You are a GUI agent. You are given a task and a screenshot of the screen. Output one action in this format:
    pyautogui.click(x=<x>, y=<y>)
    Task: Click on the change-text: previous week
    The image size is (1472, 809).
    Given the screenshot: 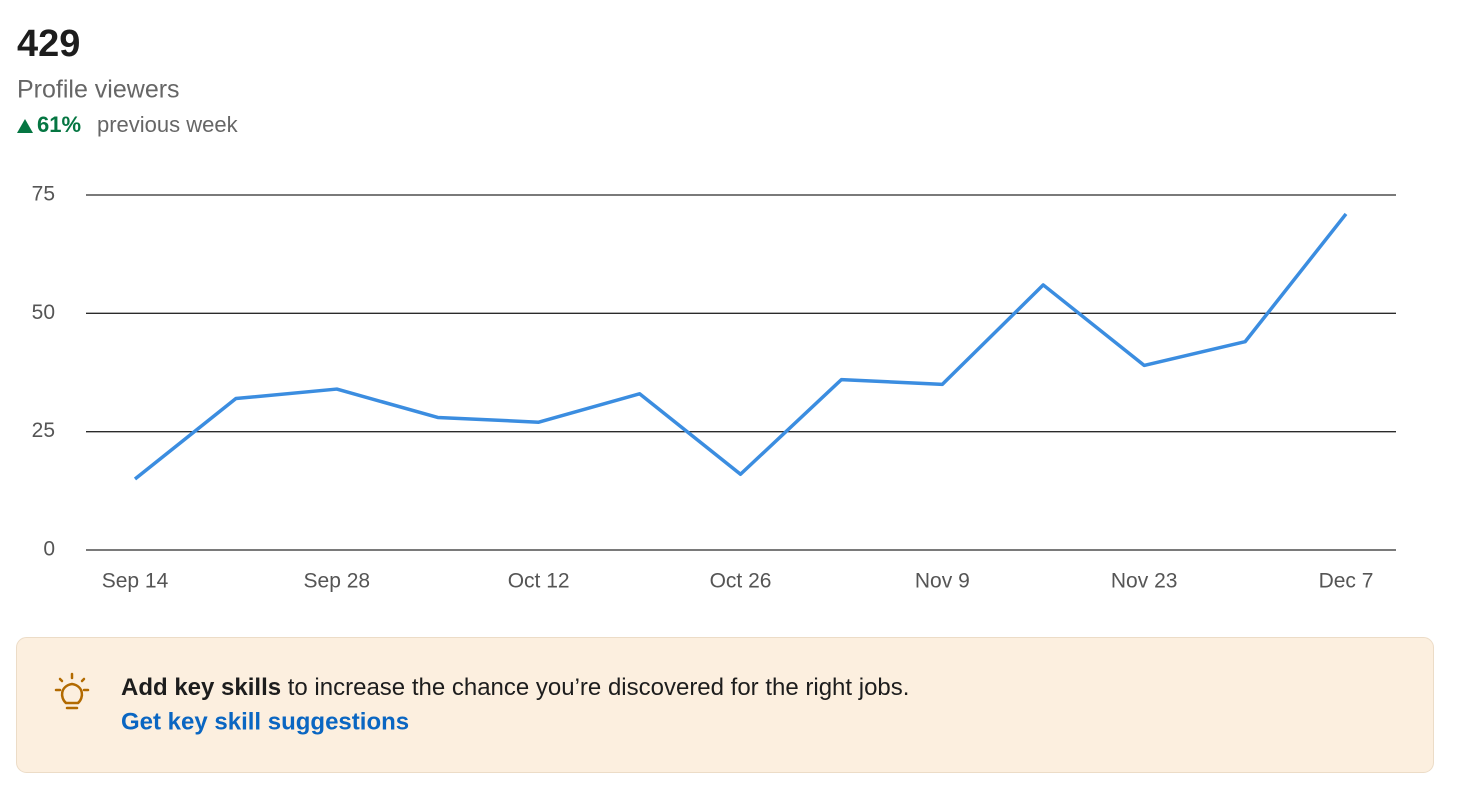 What is the action you would take?
    pyautogui.click(x=168, y=124)
    